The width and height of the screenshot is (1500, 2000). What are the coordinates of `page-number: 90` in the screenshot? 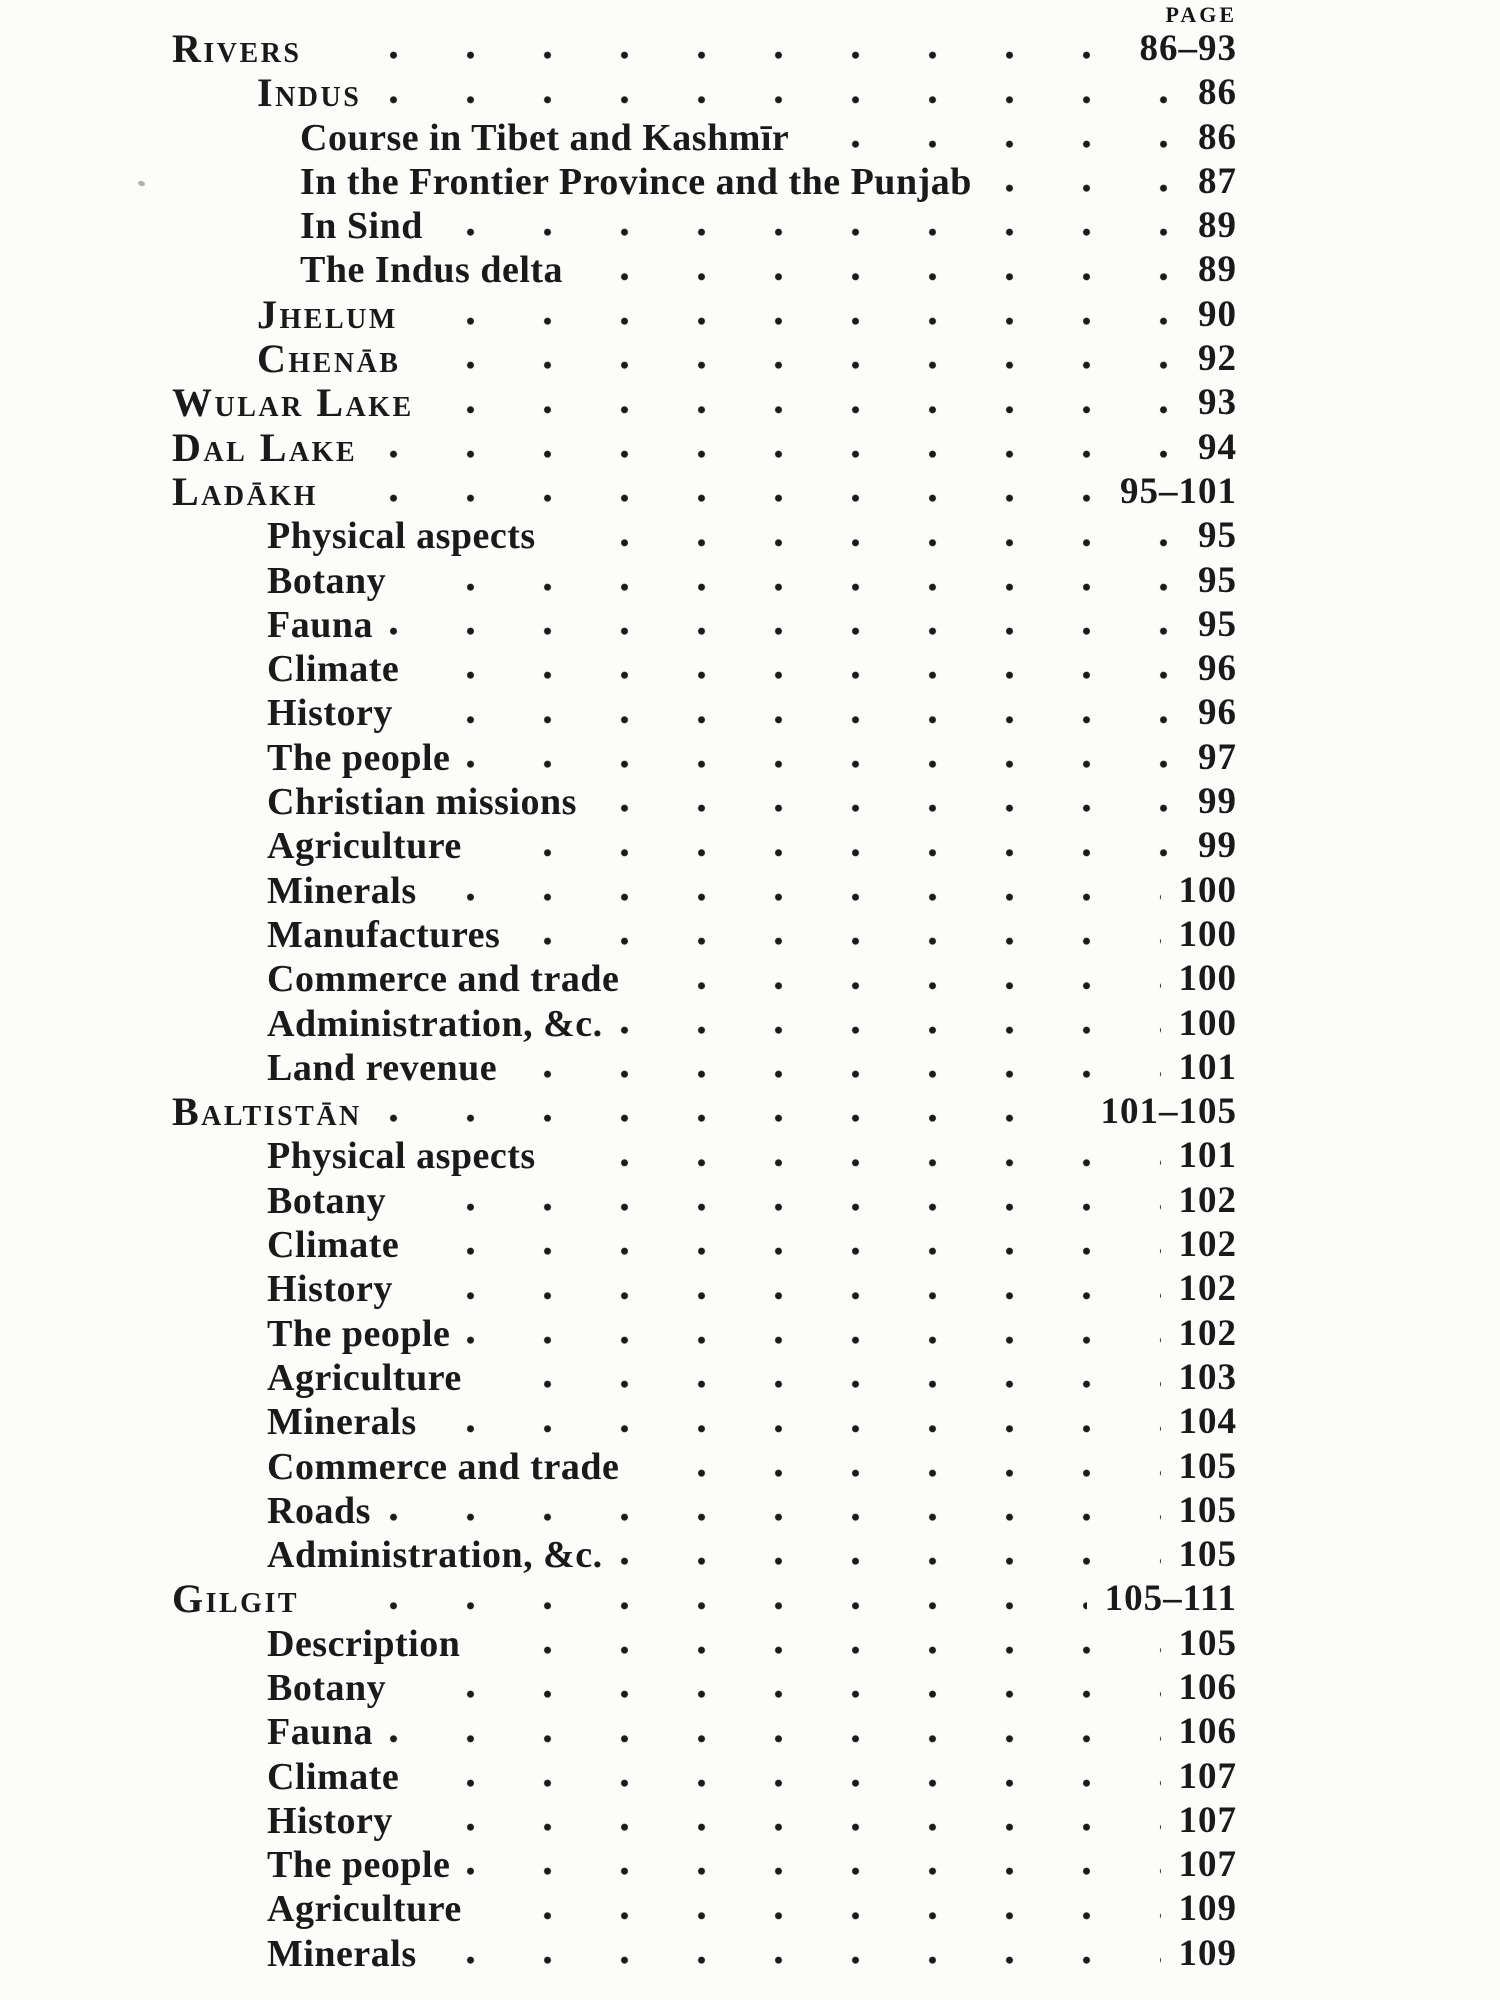 It's located at (1208, 315).